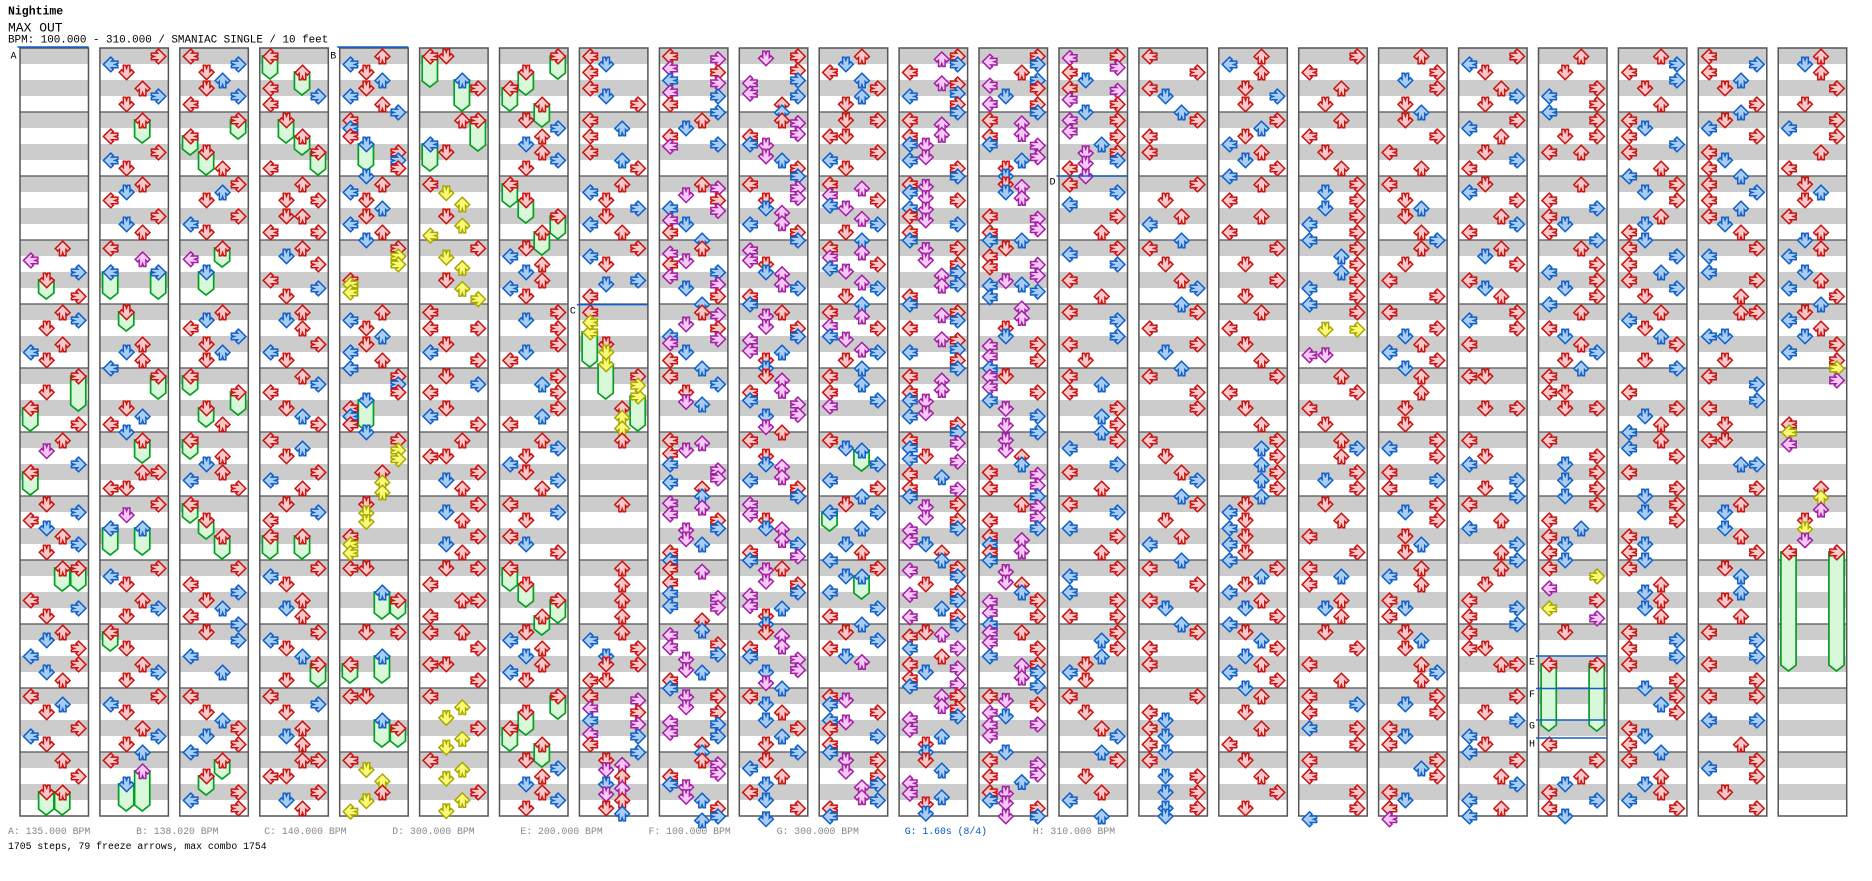  What do you see at coordinates (49, 831) in the screenshot?
I see `svg-text: A: 135.000 BPM` at bounding box center [49, 831].